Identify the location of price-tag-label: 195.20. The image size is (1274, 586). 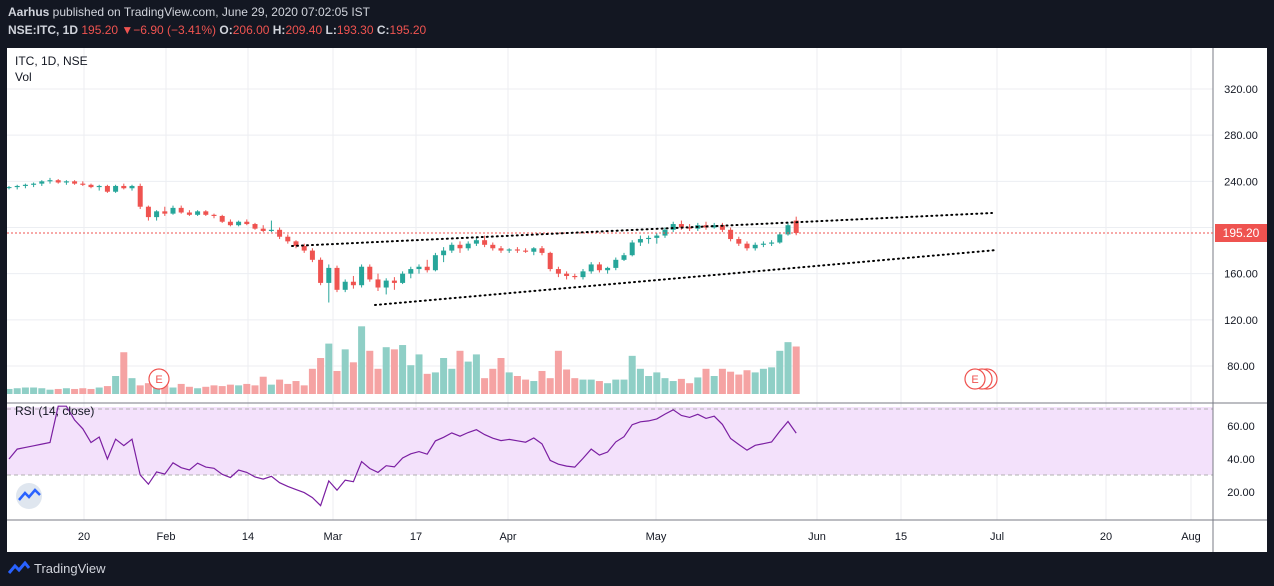
(1241, 233).